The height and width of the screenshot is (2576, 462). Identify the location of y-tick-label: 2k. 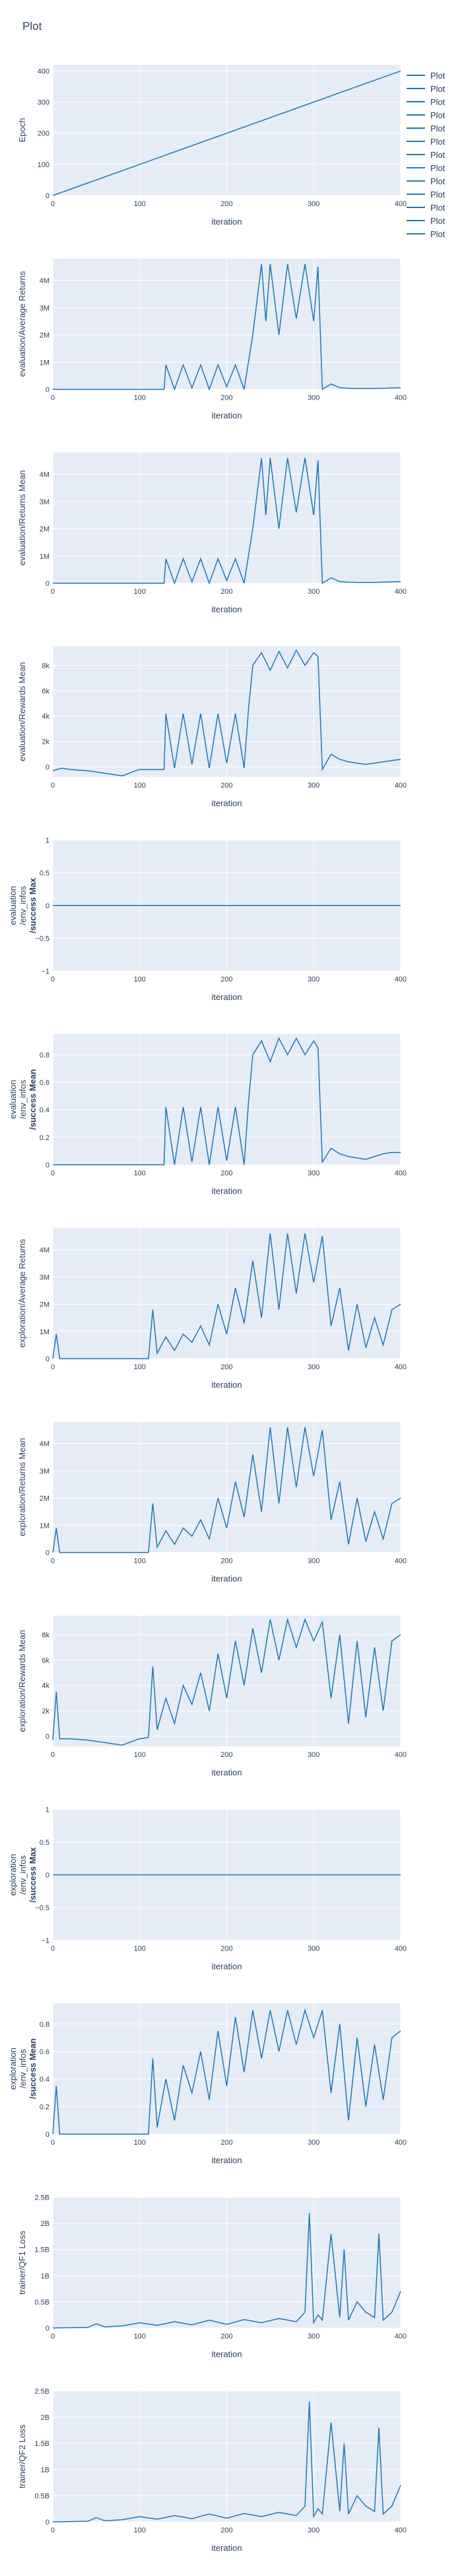
(46, 742).